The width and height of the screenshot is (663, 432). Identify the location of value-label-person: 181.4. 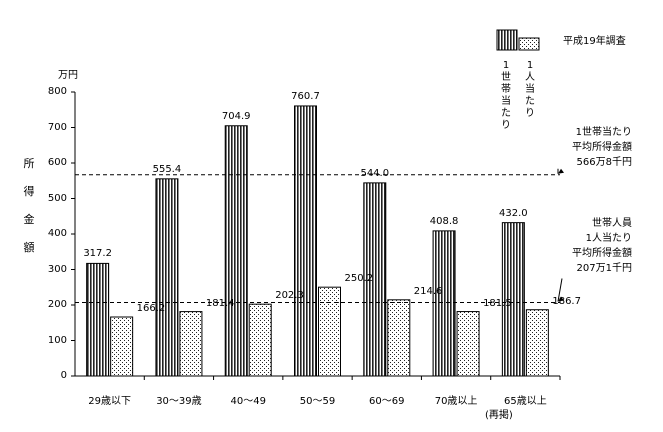
(220, 303).